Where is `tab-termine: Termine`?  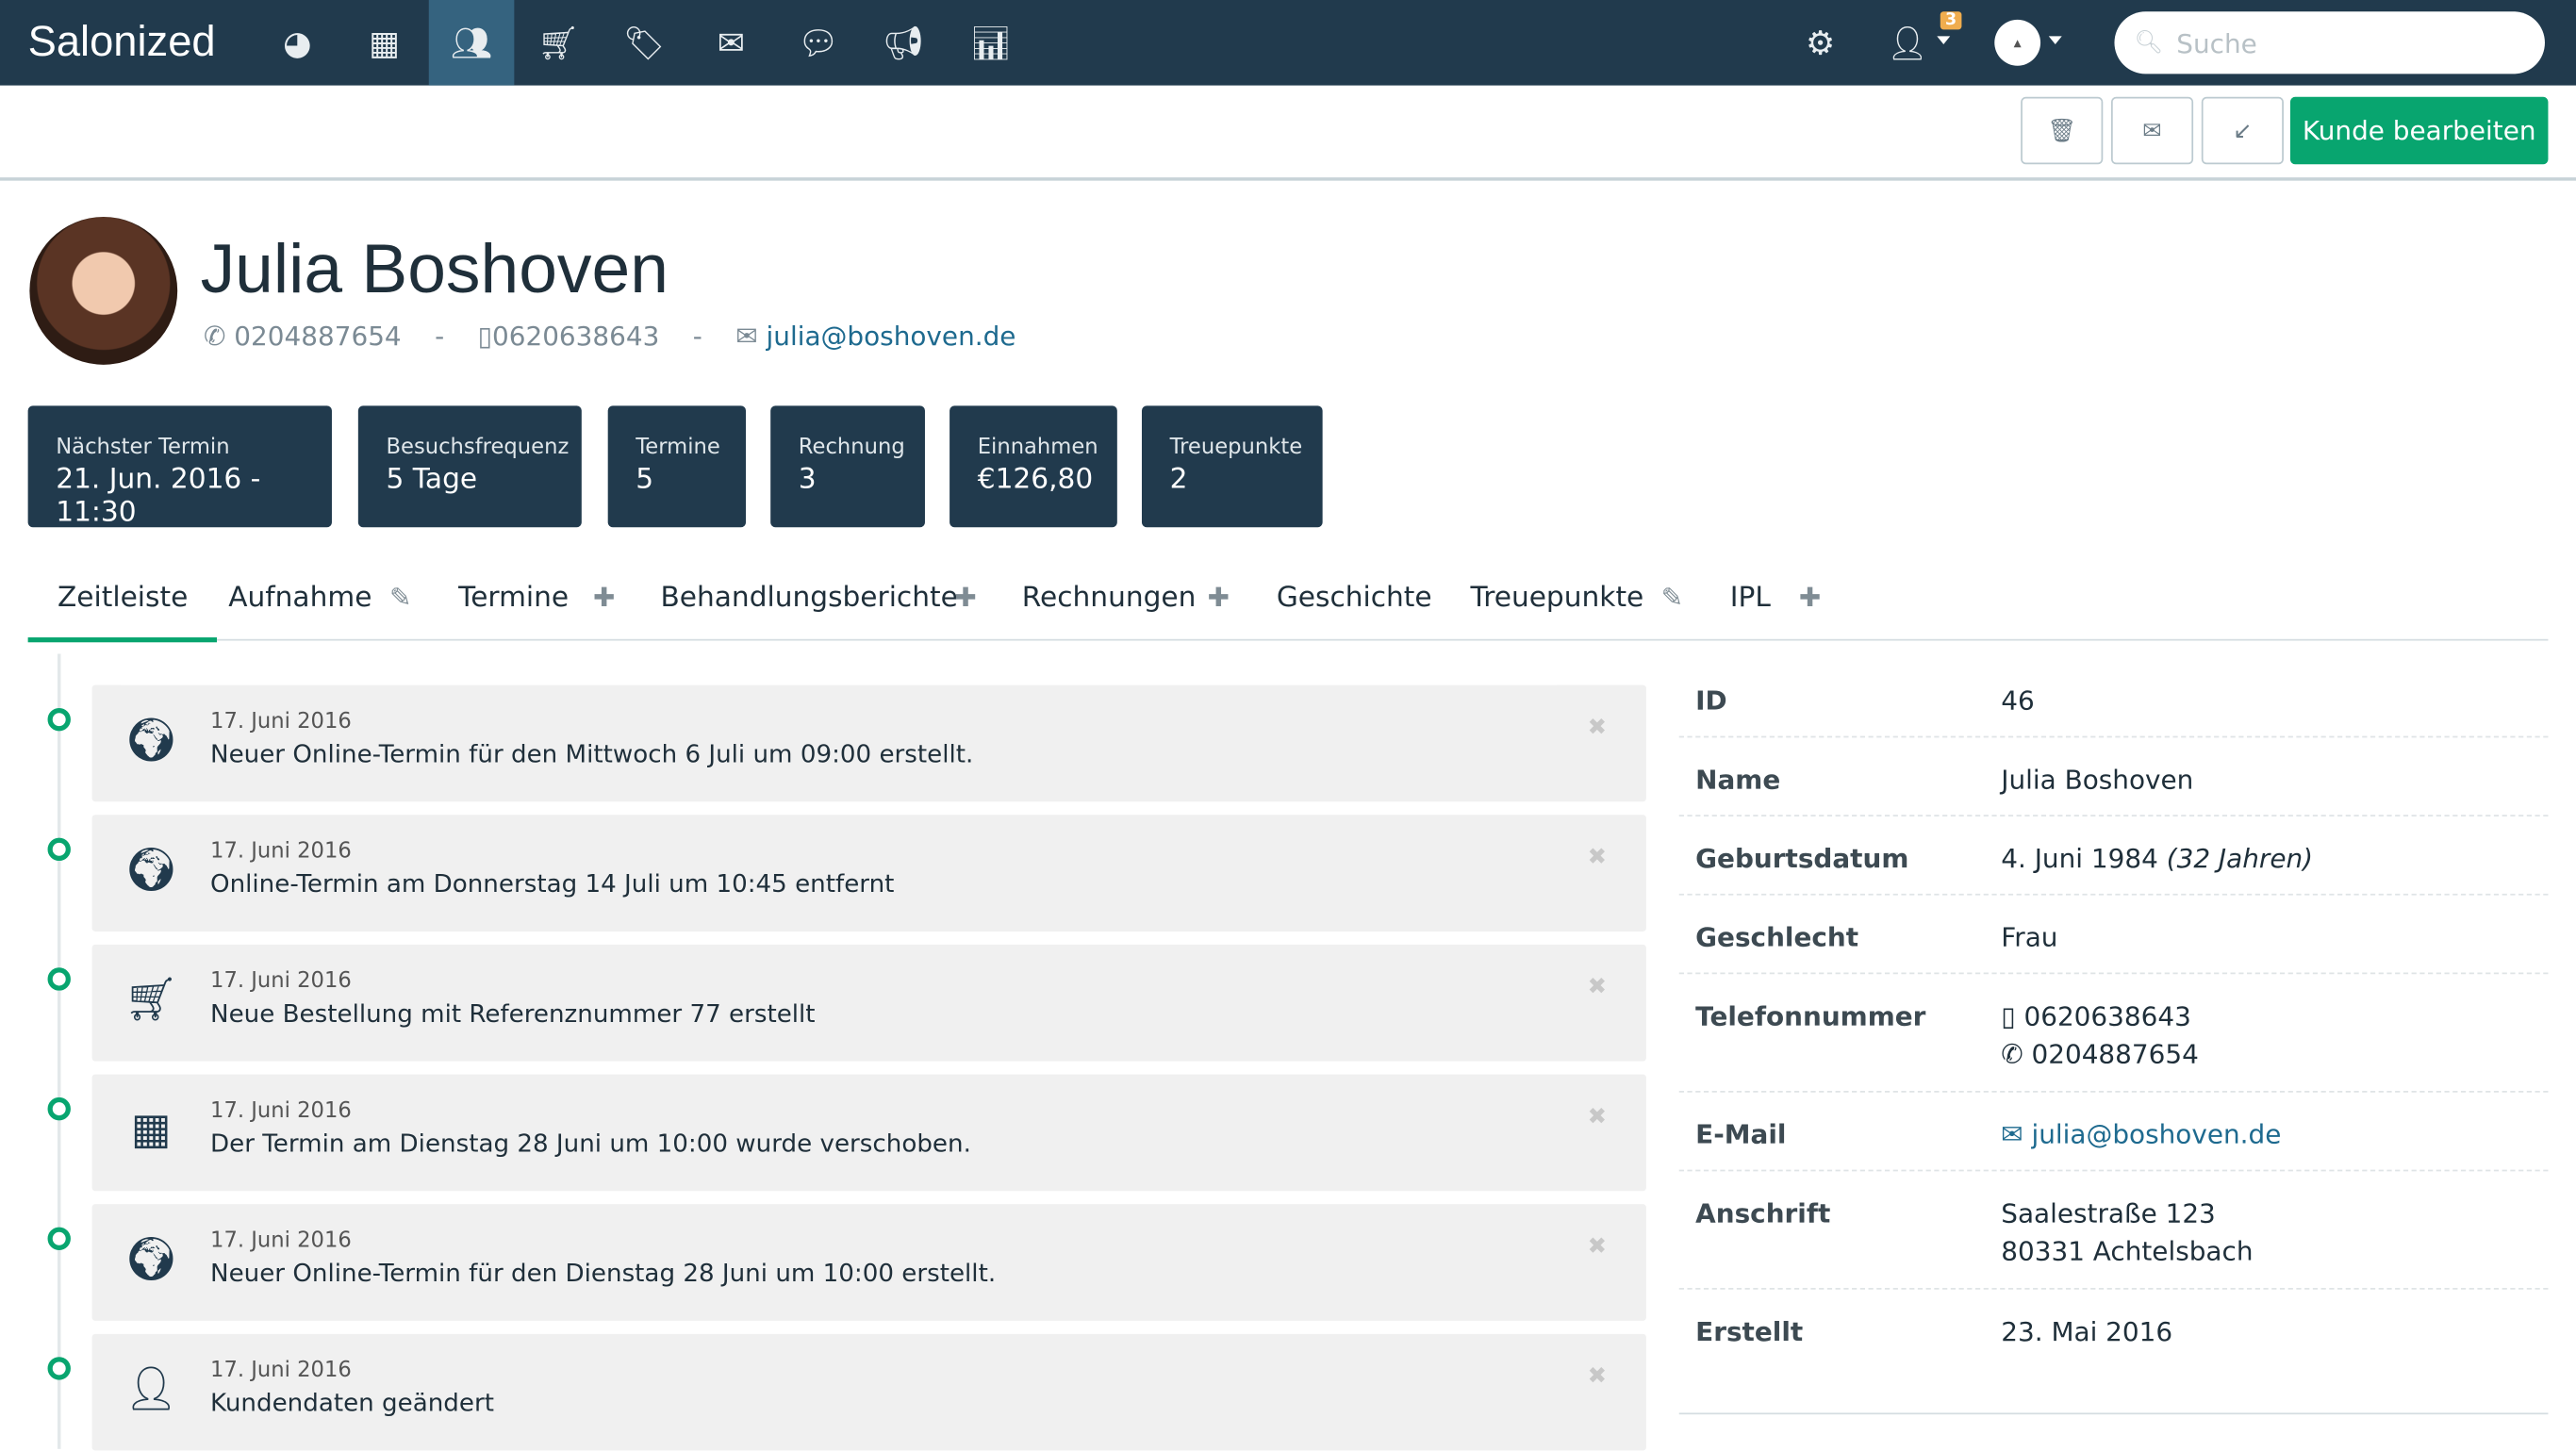
tab-termine: Termine is located at coordinates (514, 598).